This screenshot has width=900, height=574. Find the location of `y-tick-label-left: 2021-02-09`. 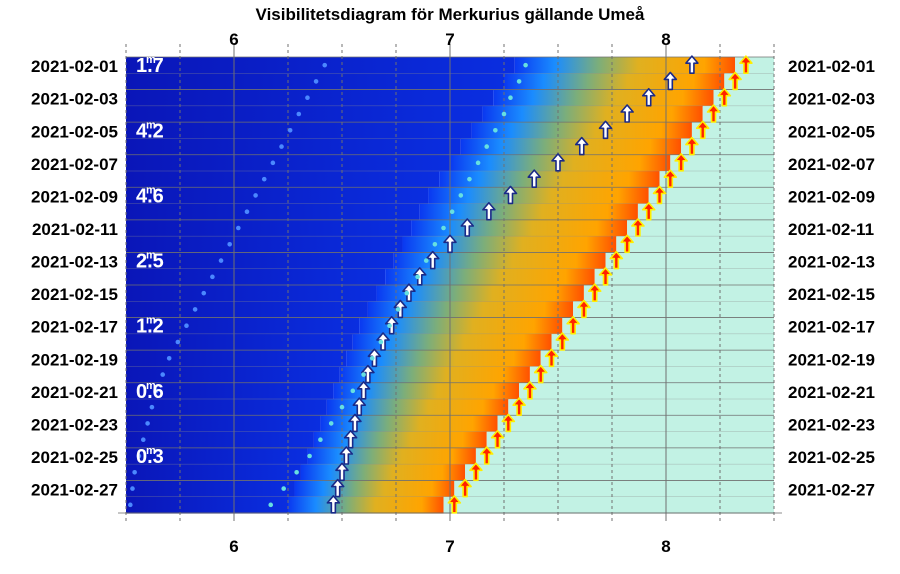

y-tick-label-left: 2021-02-09 is located at coordinates (74, 196).